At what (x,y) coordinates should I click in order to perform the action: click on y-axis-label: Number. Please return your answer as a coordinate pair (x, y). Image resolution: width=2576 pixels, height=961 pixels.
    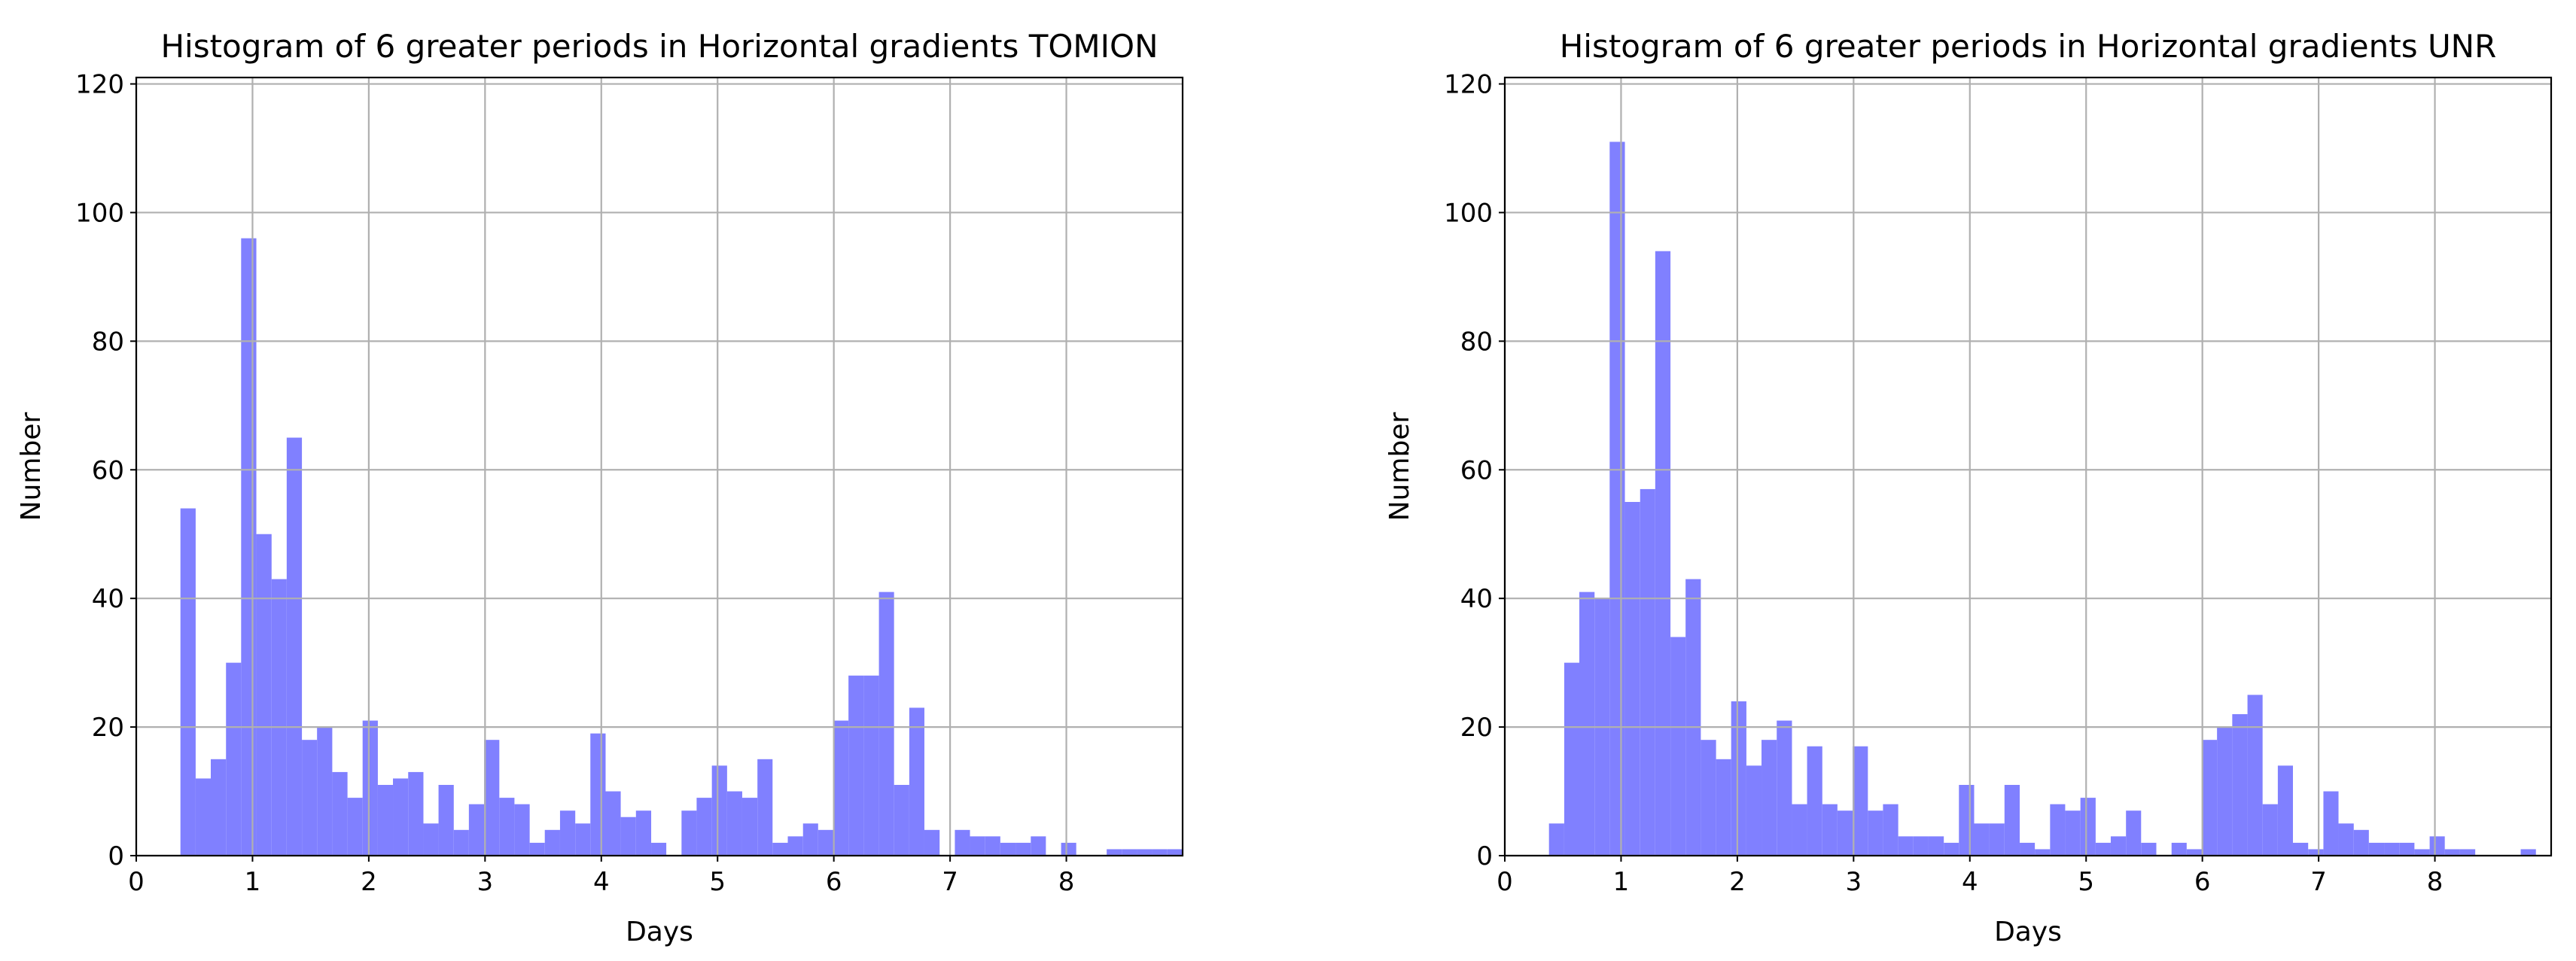
    Looking at the image, I should click on (1400, 466).